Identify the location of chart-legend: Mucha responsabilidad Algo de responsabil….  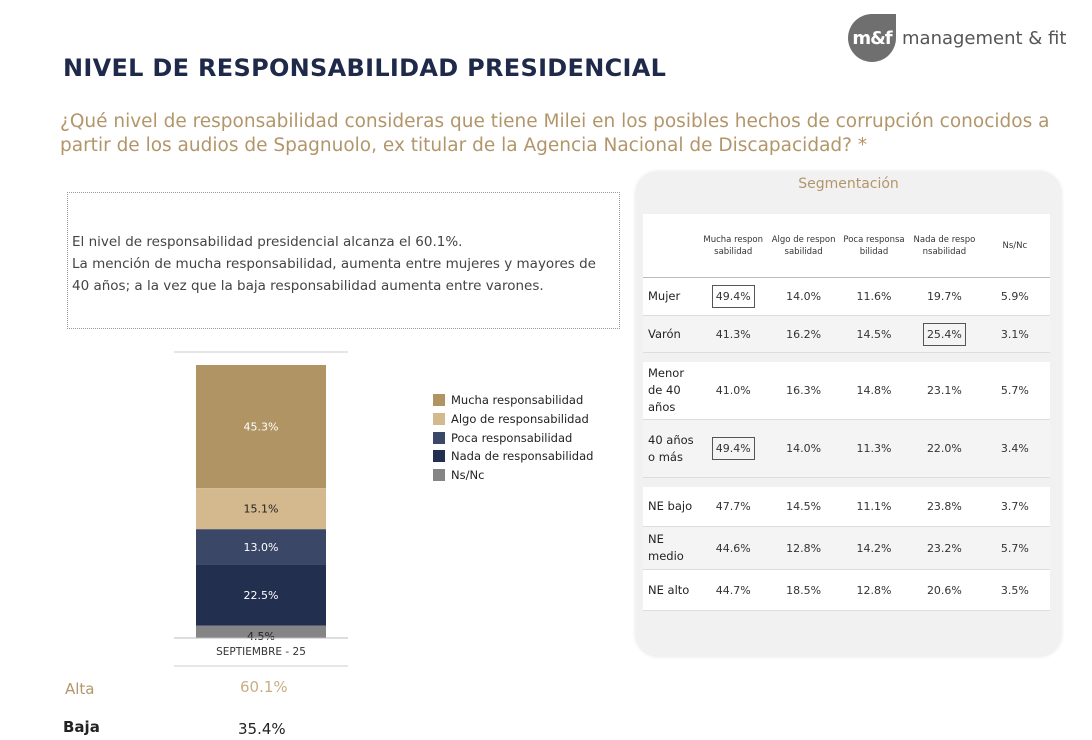
(513, 437).